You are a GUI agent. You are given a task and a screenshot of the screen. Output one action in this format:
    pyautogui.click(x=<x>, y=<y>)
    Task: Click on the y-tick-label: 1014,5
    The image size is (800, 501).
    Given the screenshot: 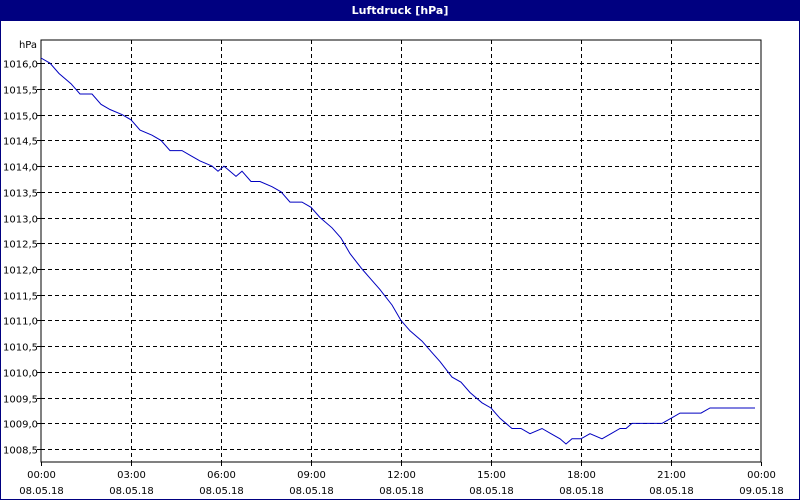 What is the action you would take?
    pyautogui.click(x=20, y=142)
    